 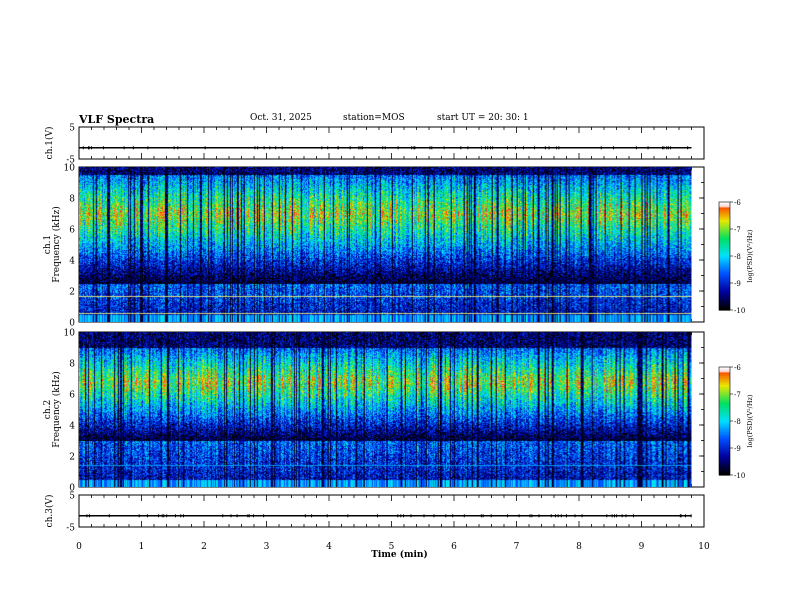 I want to click on x-tick-label: 10, so click(x=704, y=547).